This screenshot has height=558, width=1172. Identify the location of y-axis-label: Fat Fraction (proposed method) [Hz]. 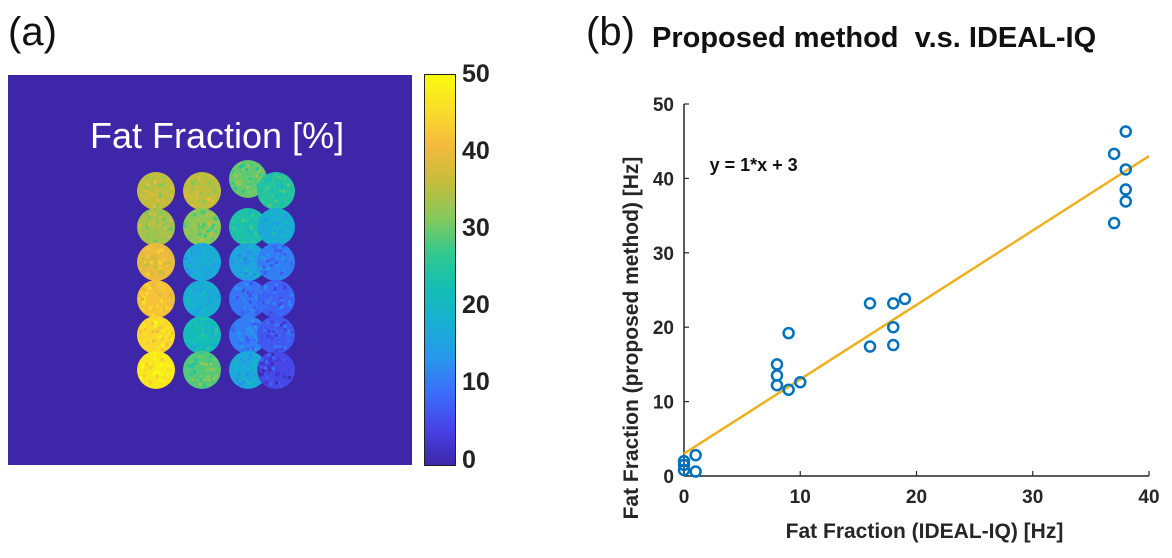
(631, 338).